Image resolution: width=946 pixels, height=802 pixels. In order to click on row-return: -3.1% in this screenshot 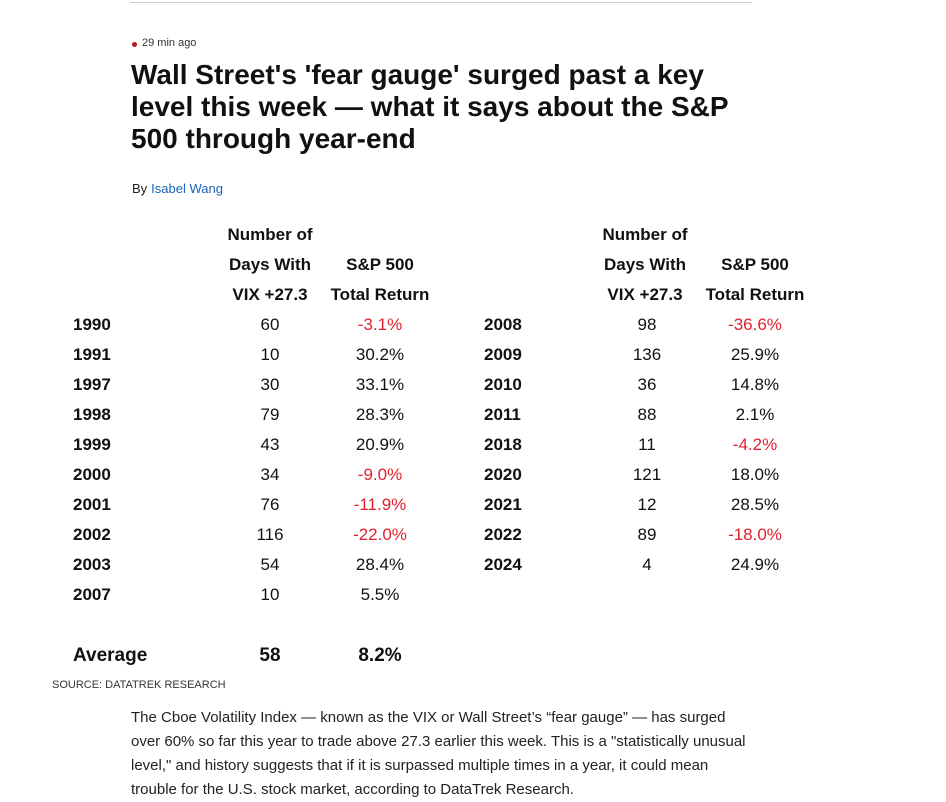, I will do `click(380, 324)`.